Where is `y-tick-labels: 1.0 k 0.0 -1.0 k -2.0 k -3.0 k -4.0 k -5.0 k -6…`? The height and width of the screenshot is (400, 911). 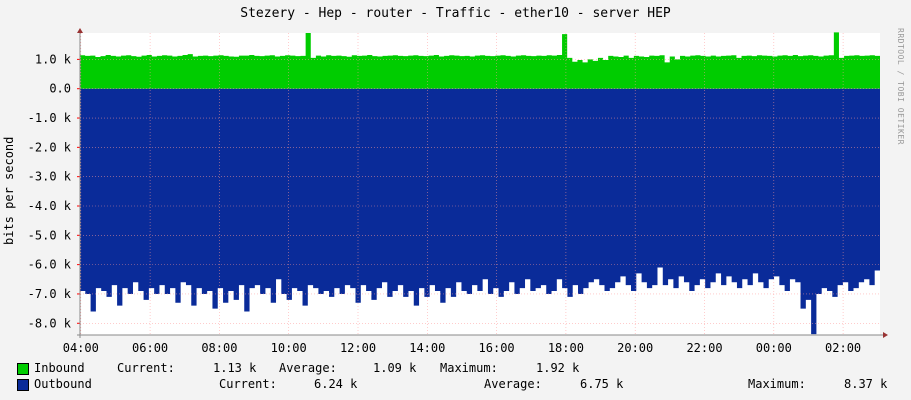
y-tick-labels: 1.0 k 0.0 -1.0 k -2.0 k -3.0 k -4.0 k -5.0 k -6… is located at coordinates (50, 191).